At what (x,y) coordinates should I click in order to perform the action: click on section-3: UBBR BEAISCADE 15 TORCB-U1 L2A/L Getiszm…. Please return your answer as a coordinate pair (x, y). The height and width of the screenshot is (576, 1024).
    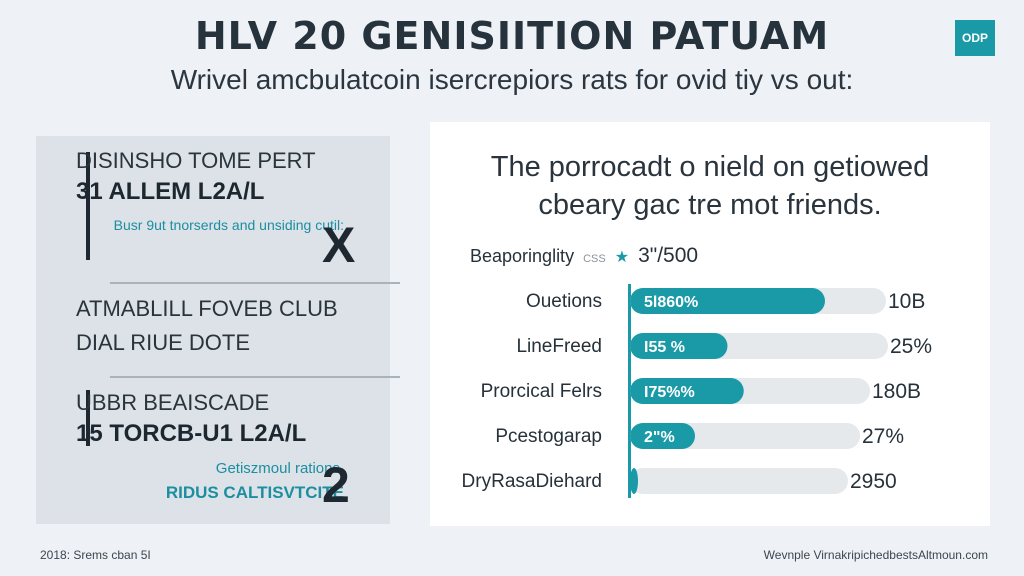
    Looking at the image, I should click on (221, 446).